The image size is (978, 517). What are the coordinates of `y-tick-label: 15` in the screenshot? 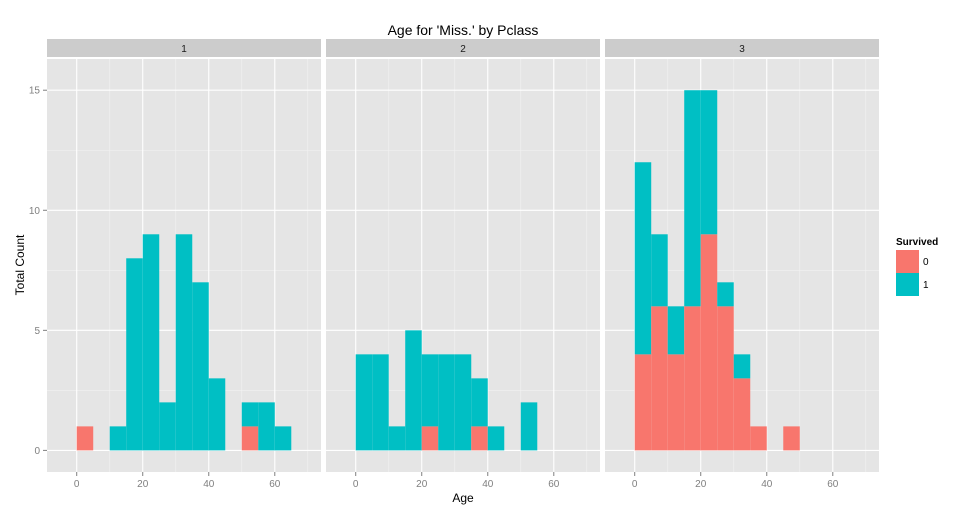 It's located at (35, 91).